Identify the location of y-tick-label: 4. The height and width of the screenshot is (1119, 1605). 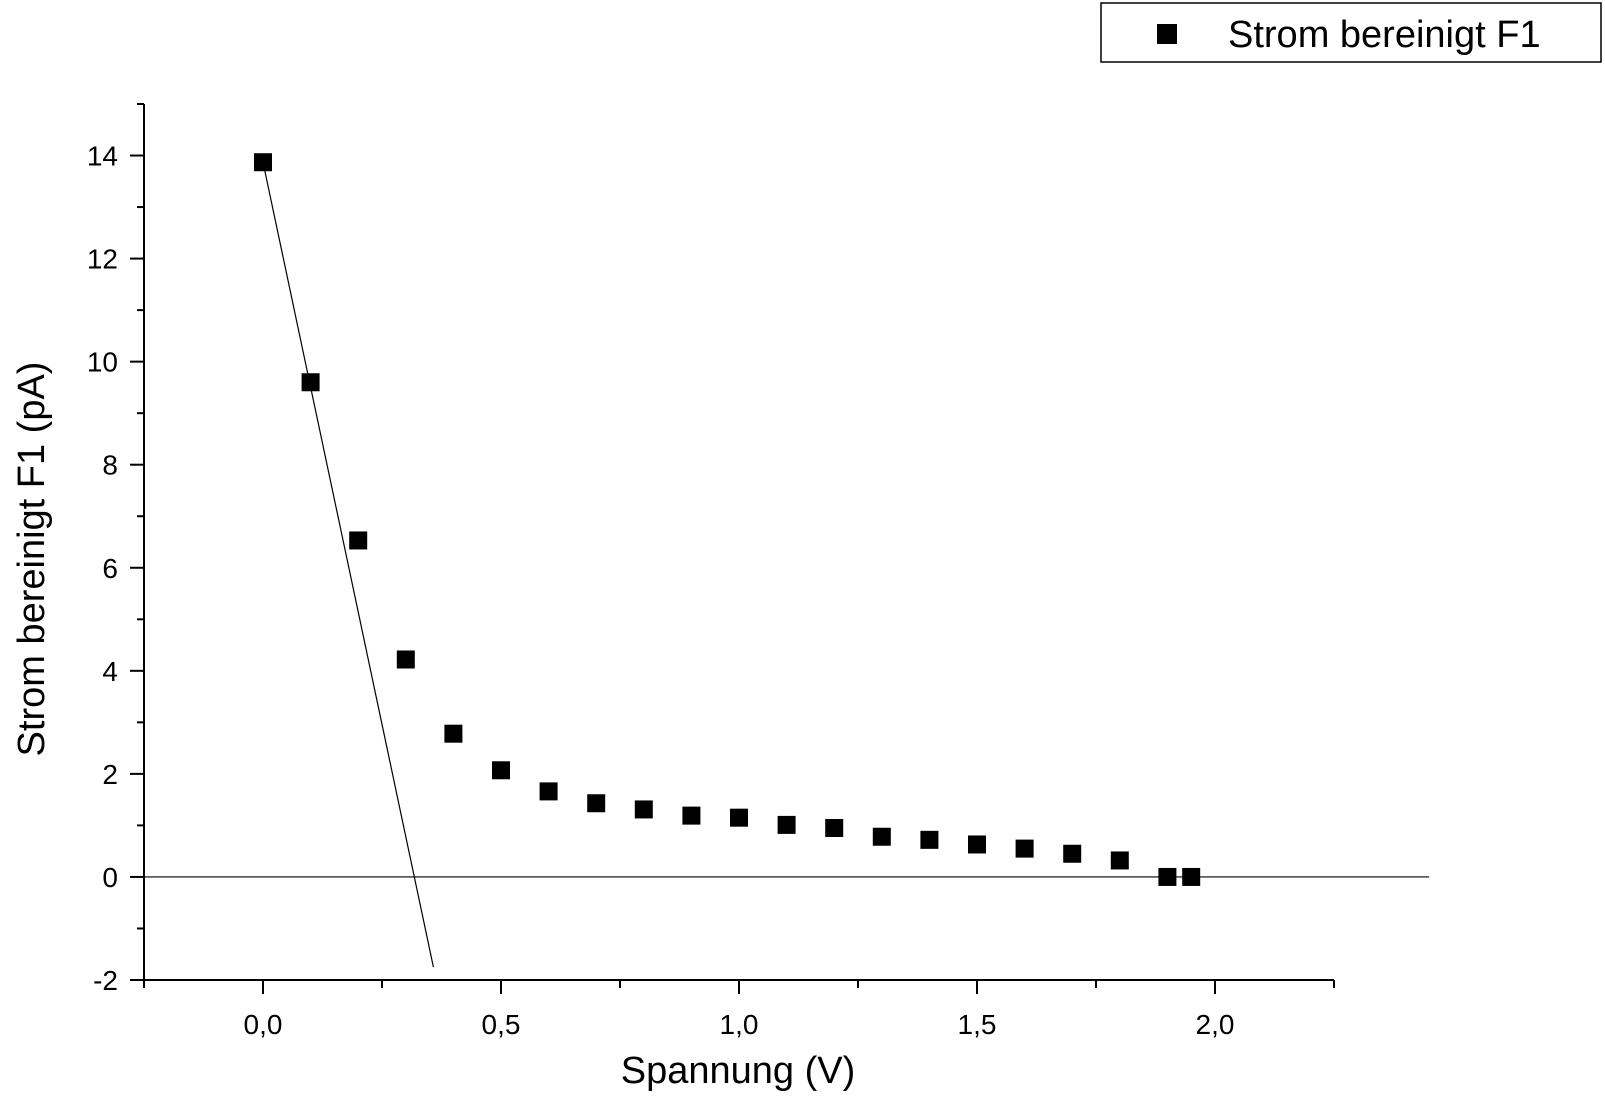
(110, 671).